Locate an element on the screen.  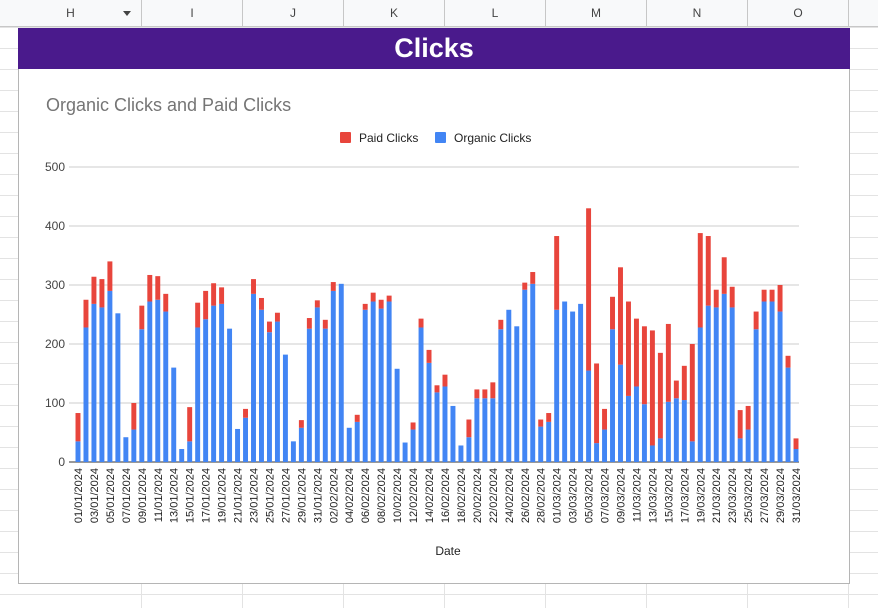
x-tick-label: 29/01/2024 is located at coordinates (302, 495).